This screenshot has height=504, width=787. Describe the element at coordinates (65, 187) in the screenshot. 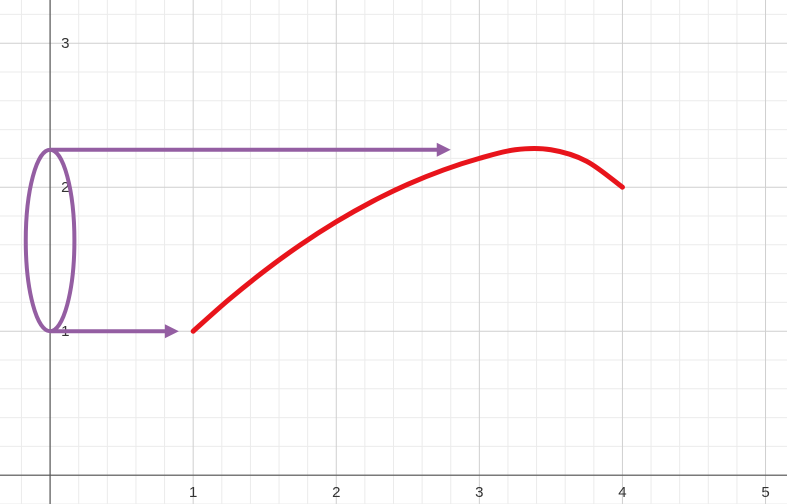

I see `y-tick-label: 2` at that location.